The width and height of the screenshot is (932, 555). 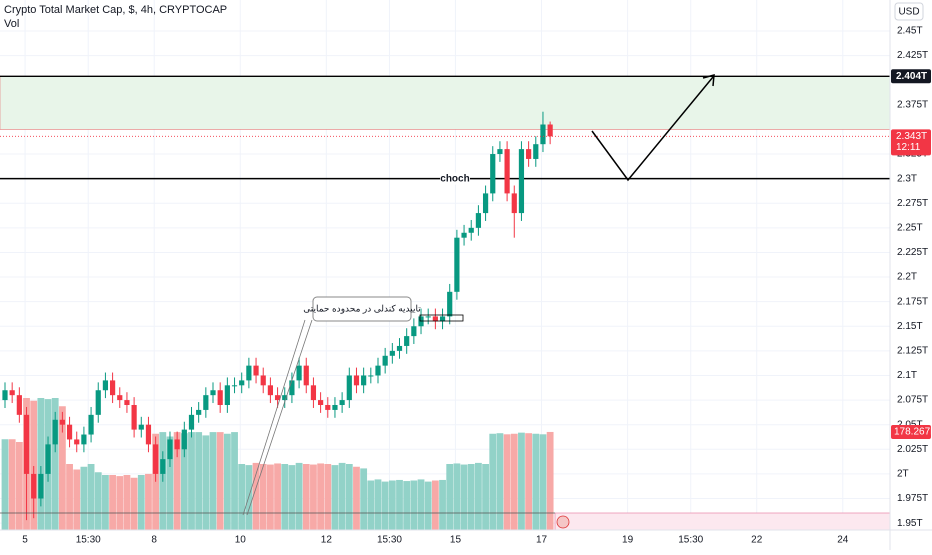 What do you see at coordinates (912, 449) in the screenshot?
I see `y-tick-label: 2.025T` at bounding box center [912, 449].